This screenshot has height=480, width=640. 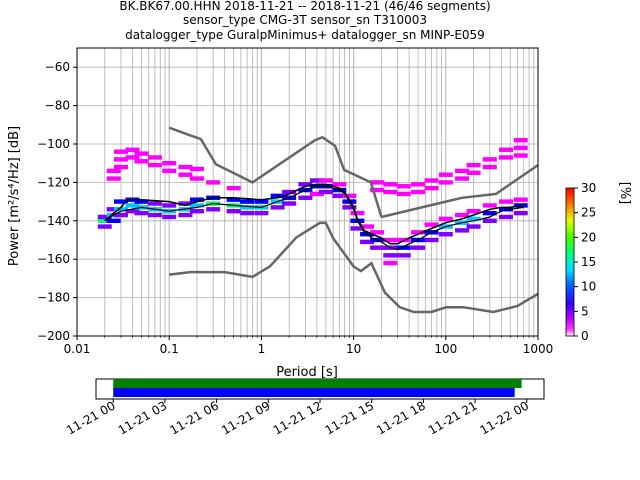 What do you see at coordinates (588, 213) in the screenshot?
I see `colorbar-tick-label: 25` at bounding box center [588, 213].